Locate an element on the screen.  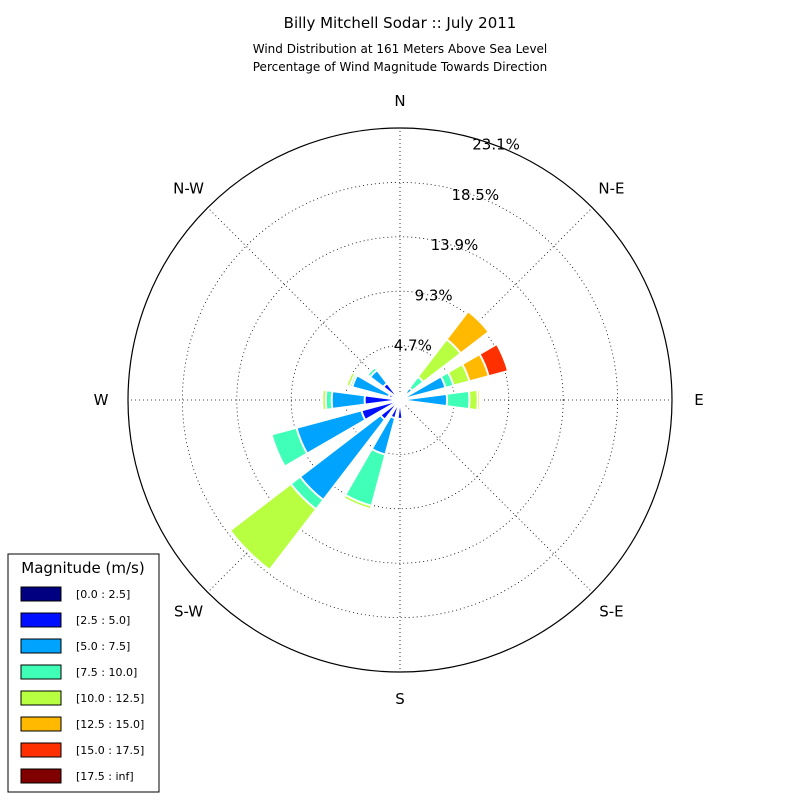
legend-label: [7.5 : 10.0] is located at coordinates (106, 672).